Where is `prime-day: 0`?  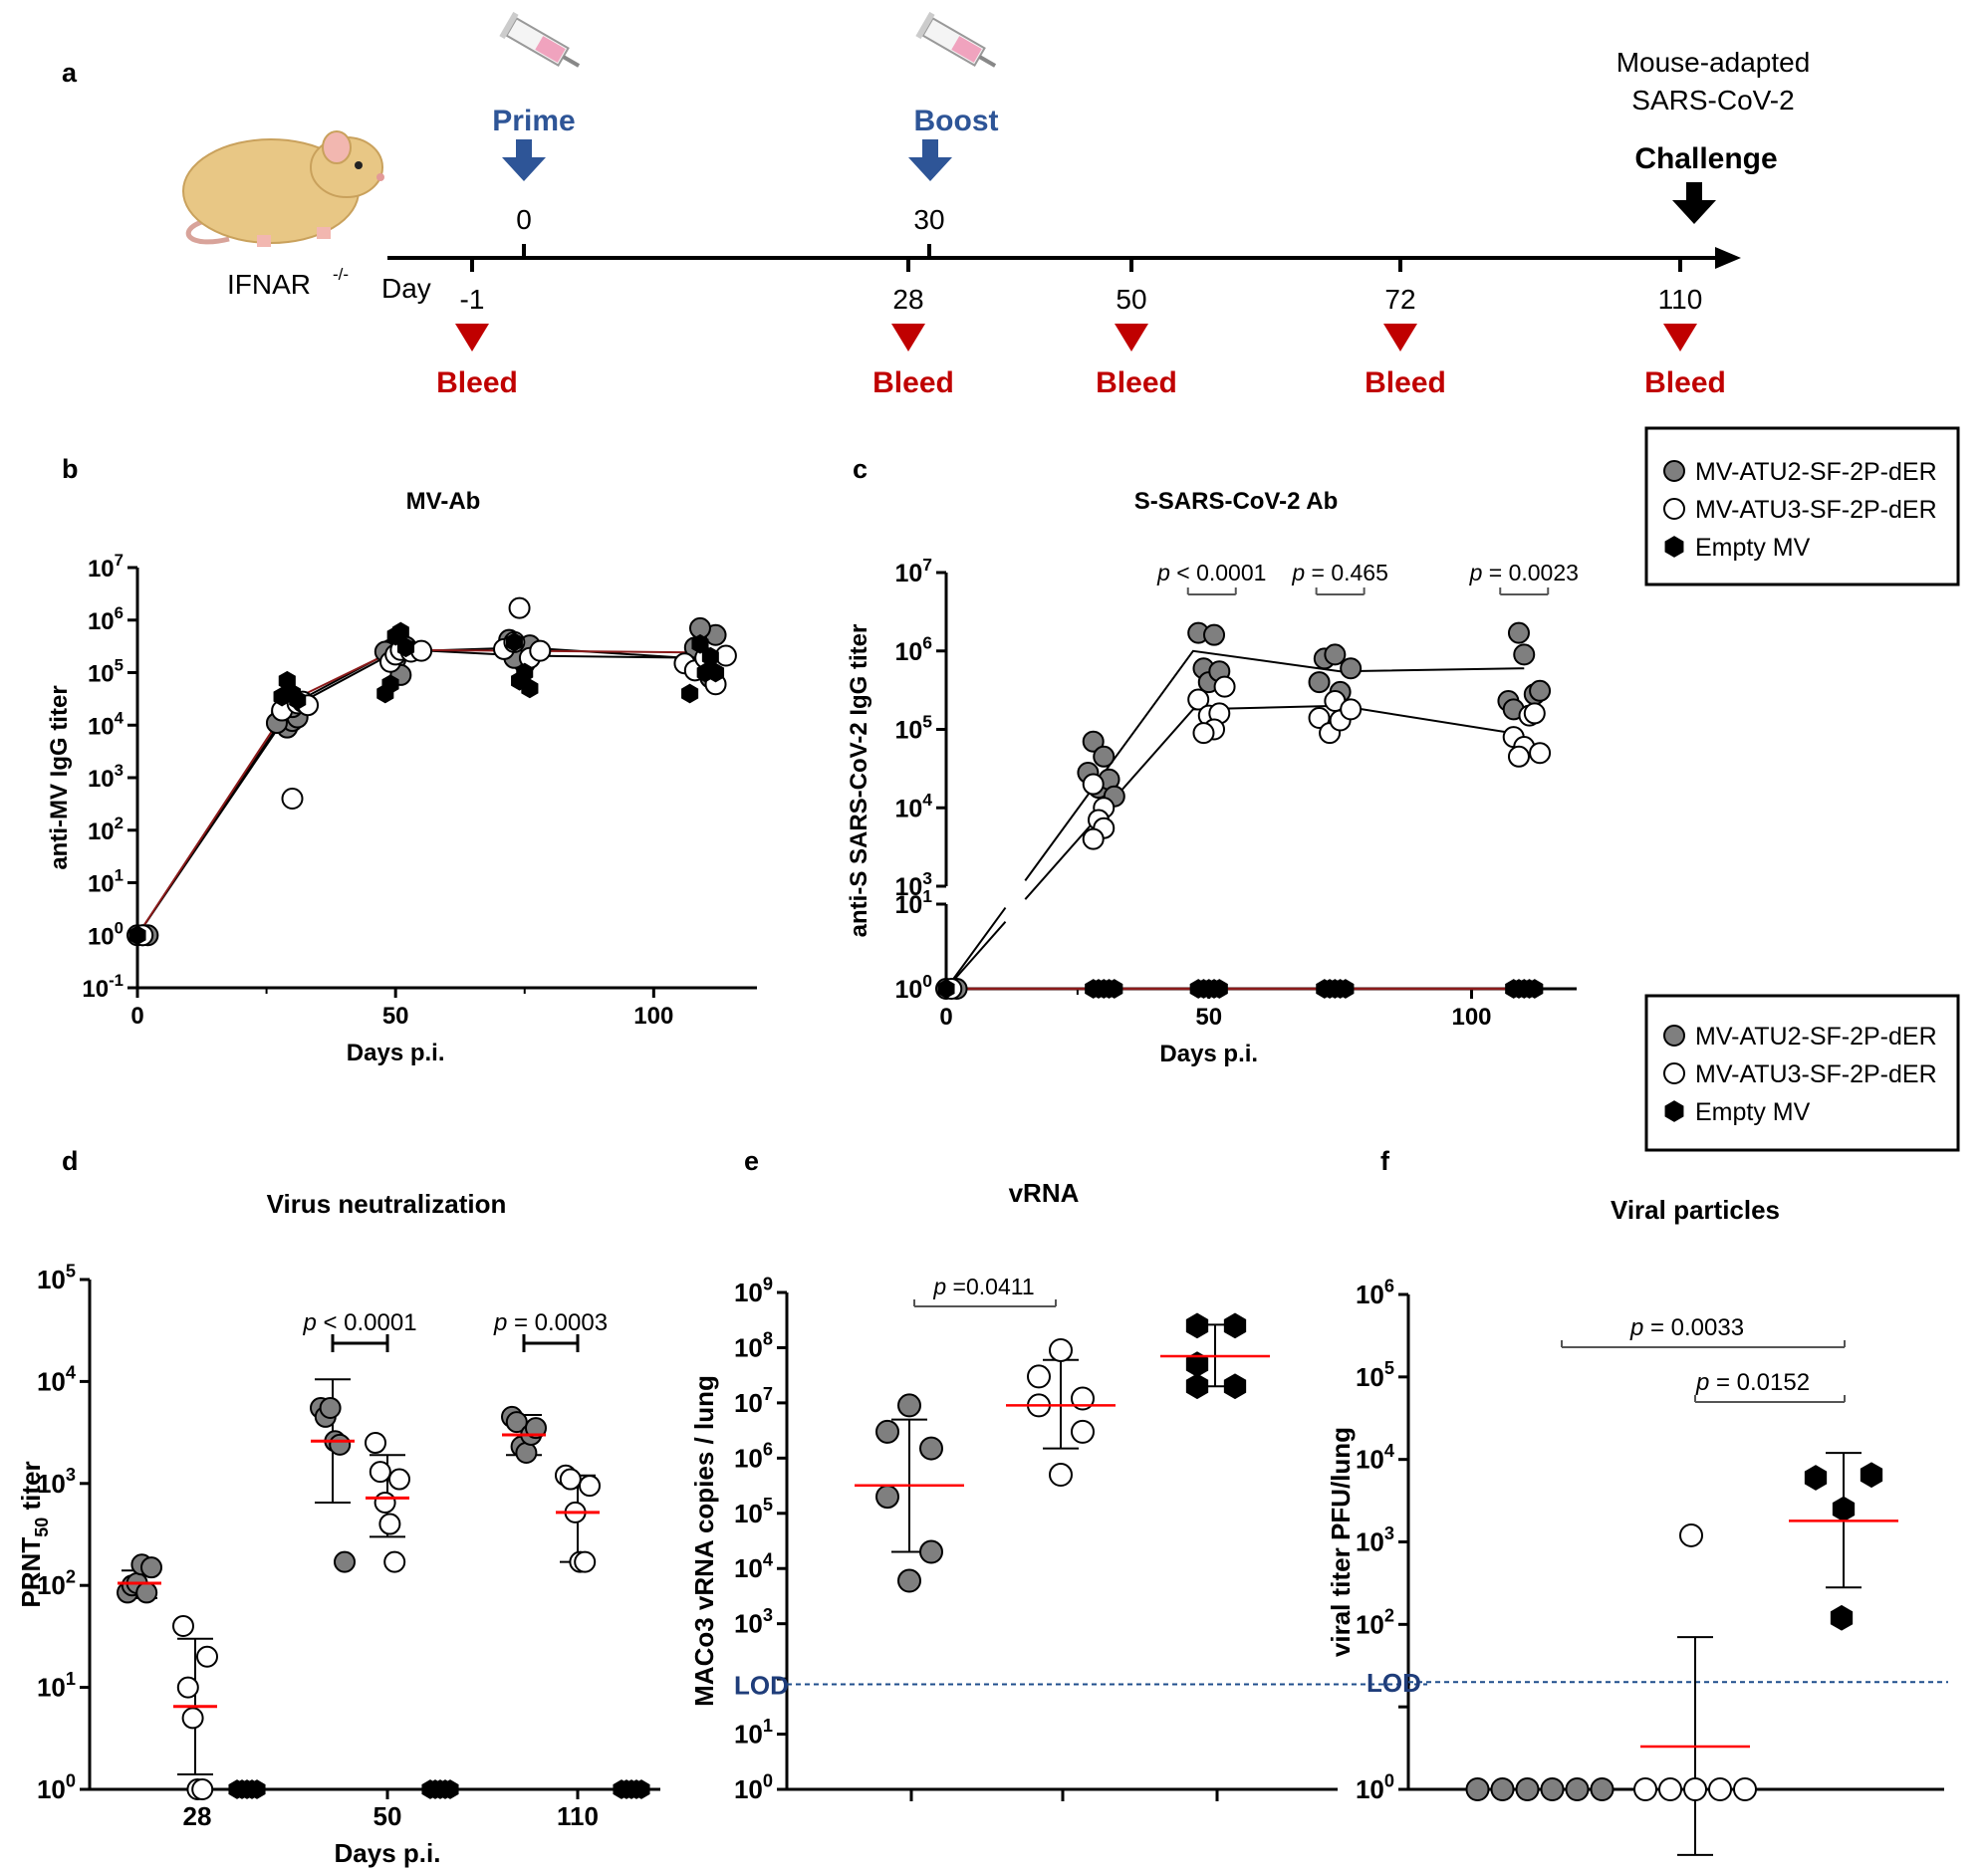
prime-day: 0 is located at coordinates (524, 219).